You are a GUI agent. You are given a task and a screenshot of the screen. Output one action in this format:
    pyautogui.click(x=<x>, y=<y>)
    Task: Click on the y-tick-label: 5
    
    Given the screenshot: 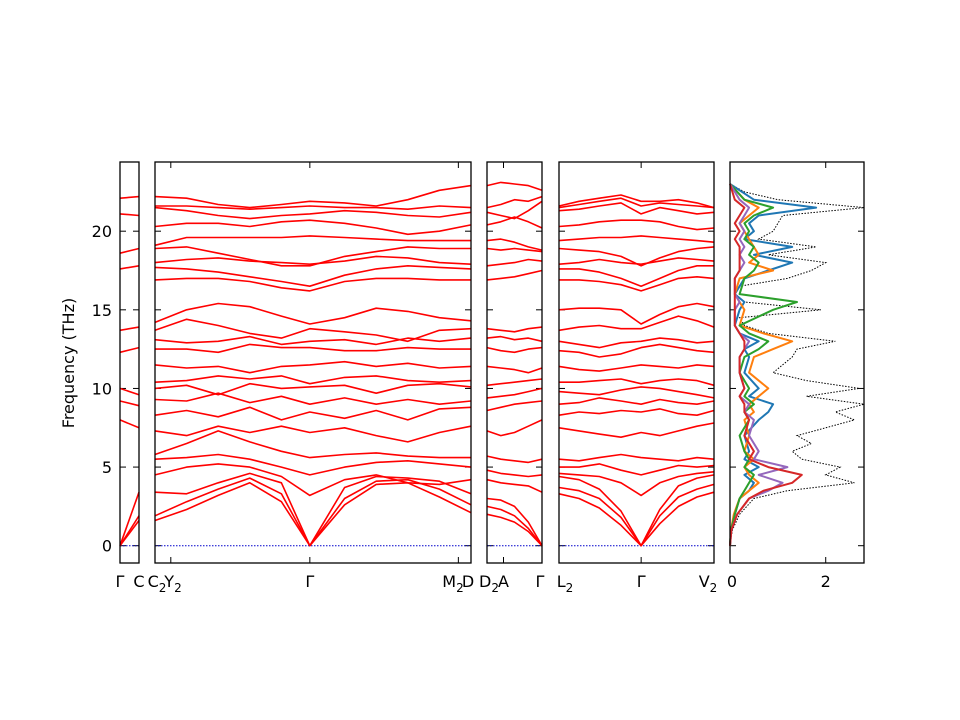 What is the action you would take?
    pyautogui.click(x=107, y=467)
    